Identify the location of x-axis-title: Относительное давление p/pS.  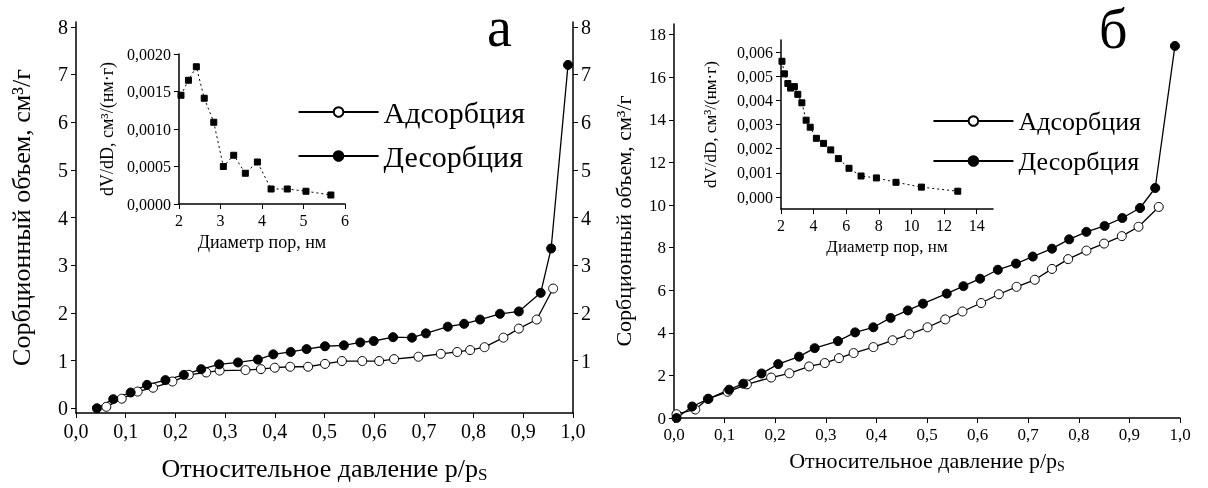
(927, 461).